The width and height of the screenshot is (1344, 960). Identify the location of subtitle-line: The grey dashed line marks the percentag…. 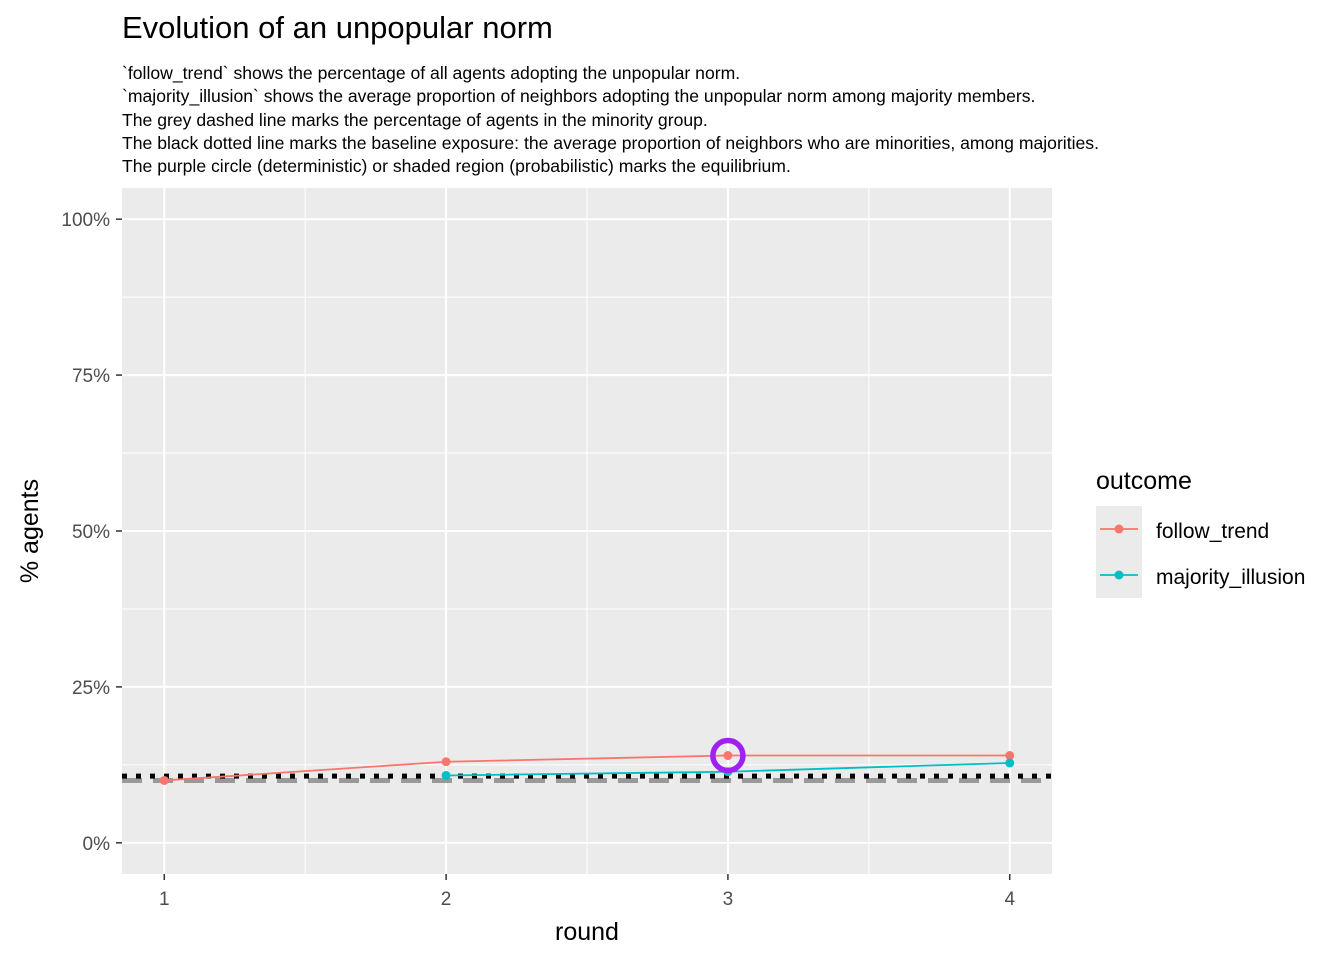
(415, 119).